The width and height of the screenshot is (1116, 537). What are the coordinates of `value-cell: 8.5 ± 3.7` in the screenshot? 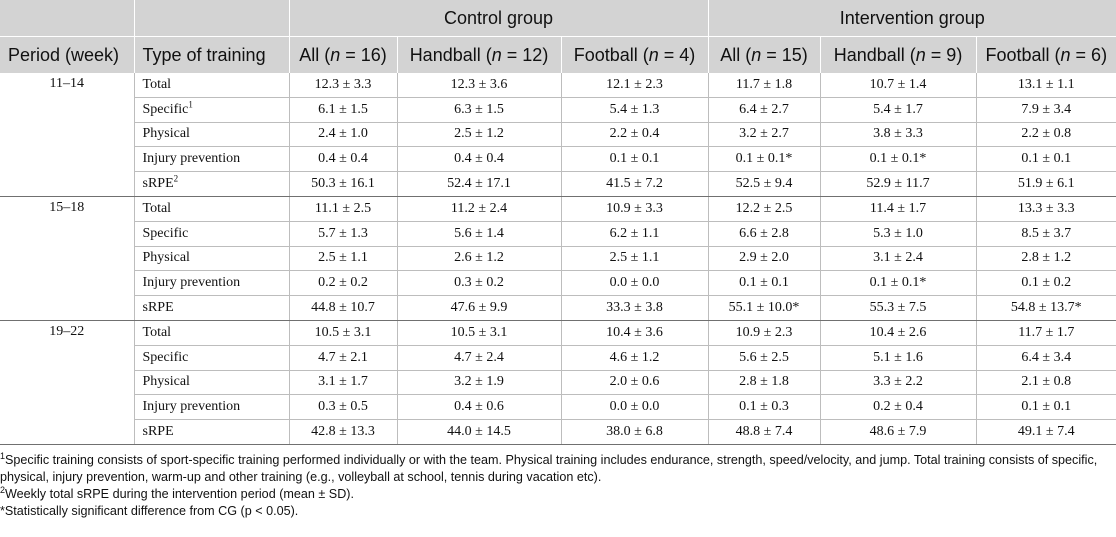 It's located at (1045, 234).